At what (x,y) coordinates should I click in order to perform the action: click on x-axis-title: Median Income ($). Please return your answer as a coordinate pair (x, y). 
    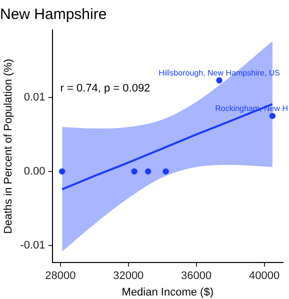
    Looking at the image, I should click on (168, 292).